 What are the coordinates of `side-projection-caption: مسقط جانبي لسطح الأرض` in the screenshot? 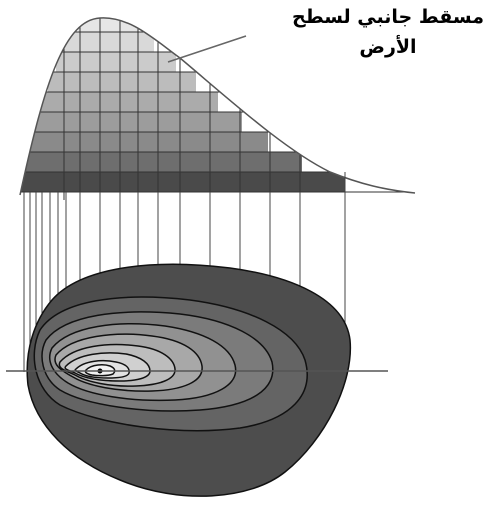 It's located at (388, 32).